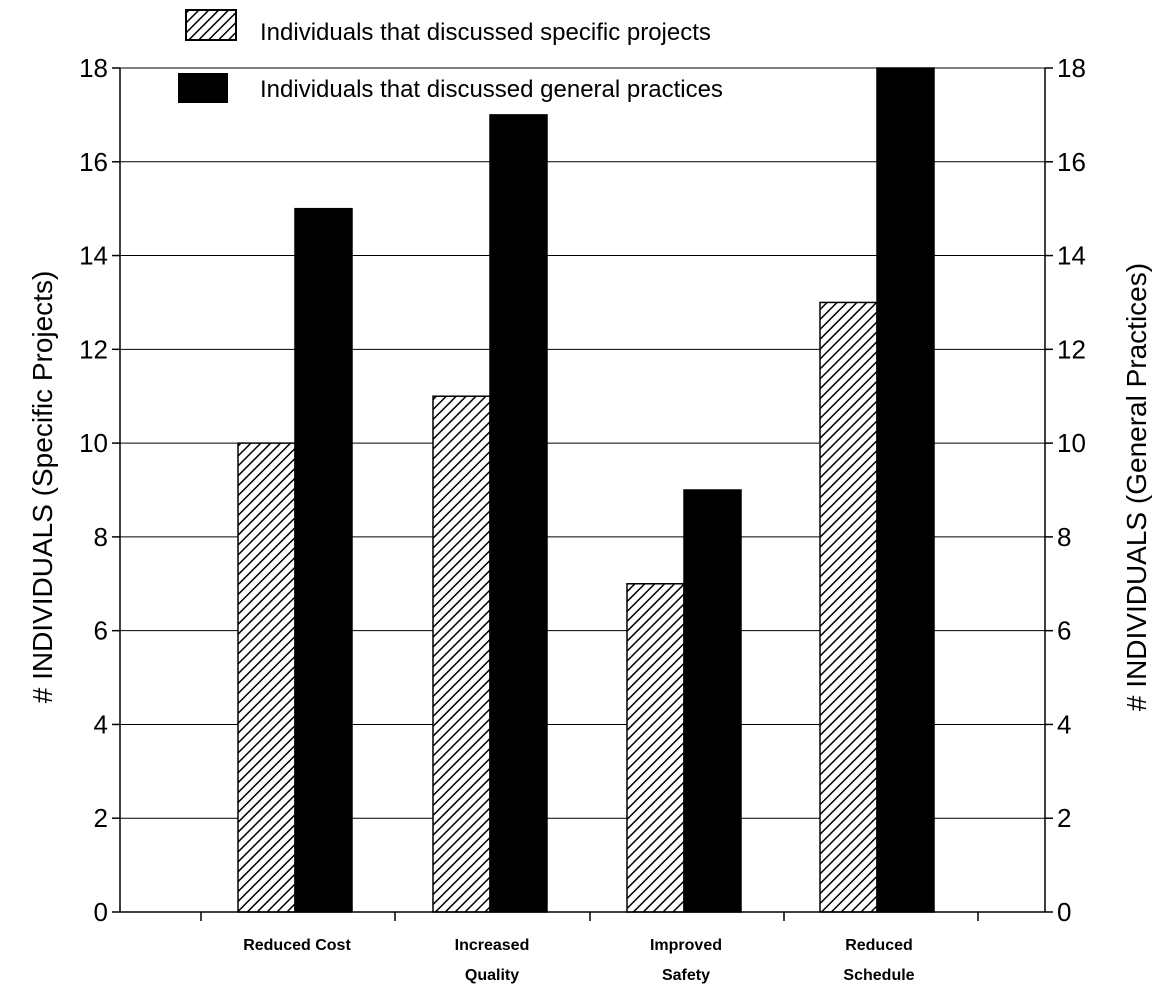 The width and height of the screenshot is (1165, 987). What do you see at coordinates (686, 975) in the screenshot?
I see `x-tick-label: Safety` at bounding box center [686, 975].